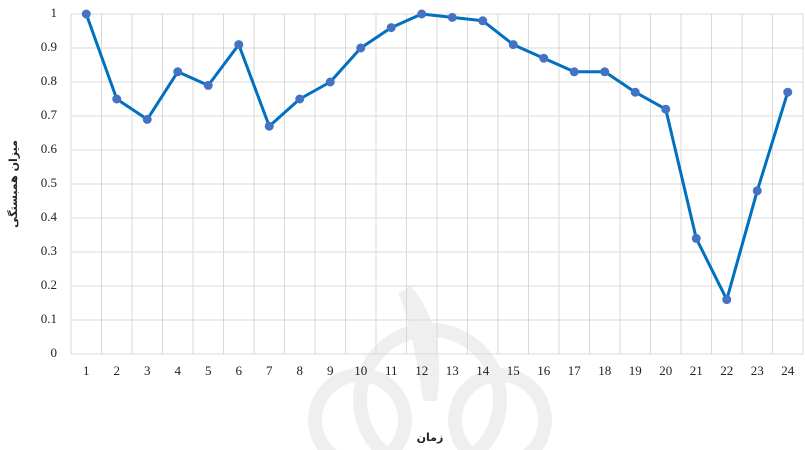 The height and width of the screenshot is (450, 805). I want to click on y-tick-label: 0.2, so click(49, 284).